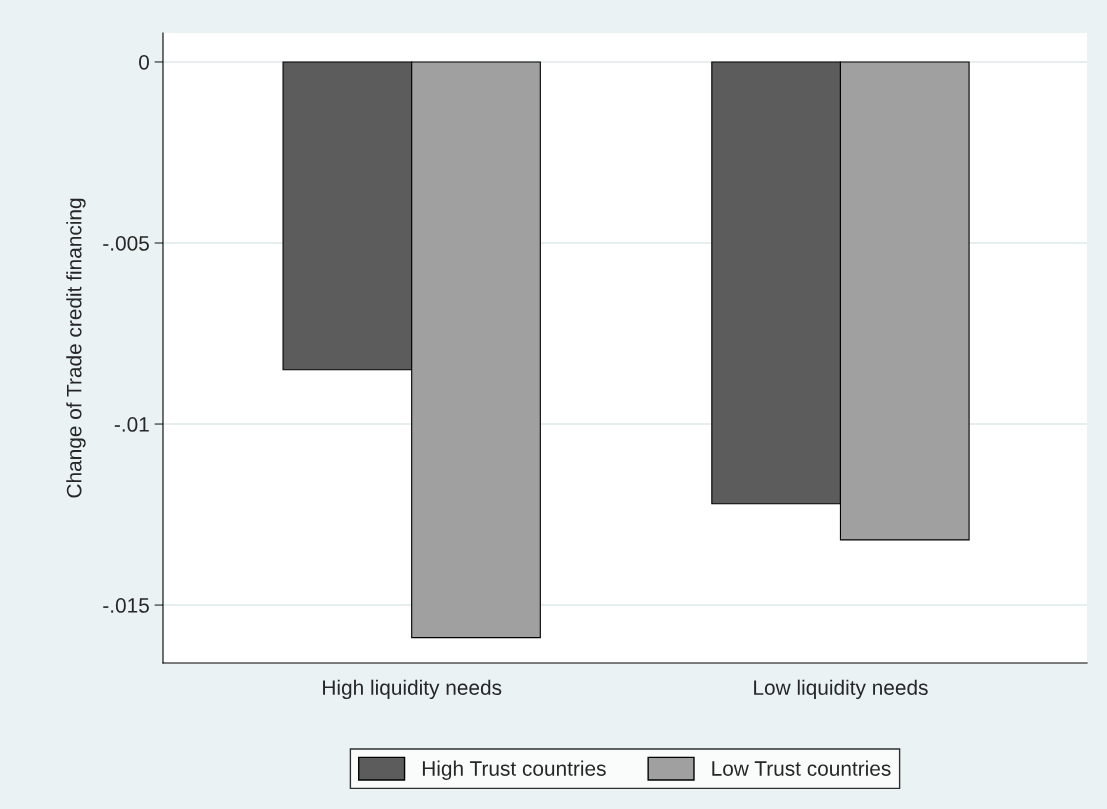 The width and height of the screenshot is (1107, 809). What do you see at coordinates (126, 243) in the screenshot?
I see `y-tick-label: -.005` at bounding box center [126, 243].